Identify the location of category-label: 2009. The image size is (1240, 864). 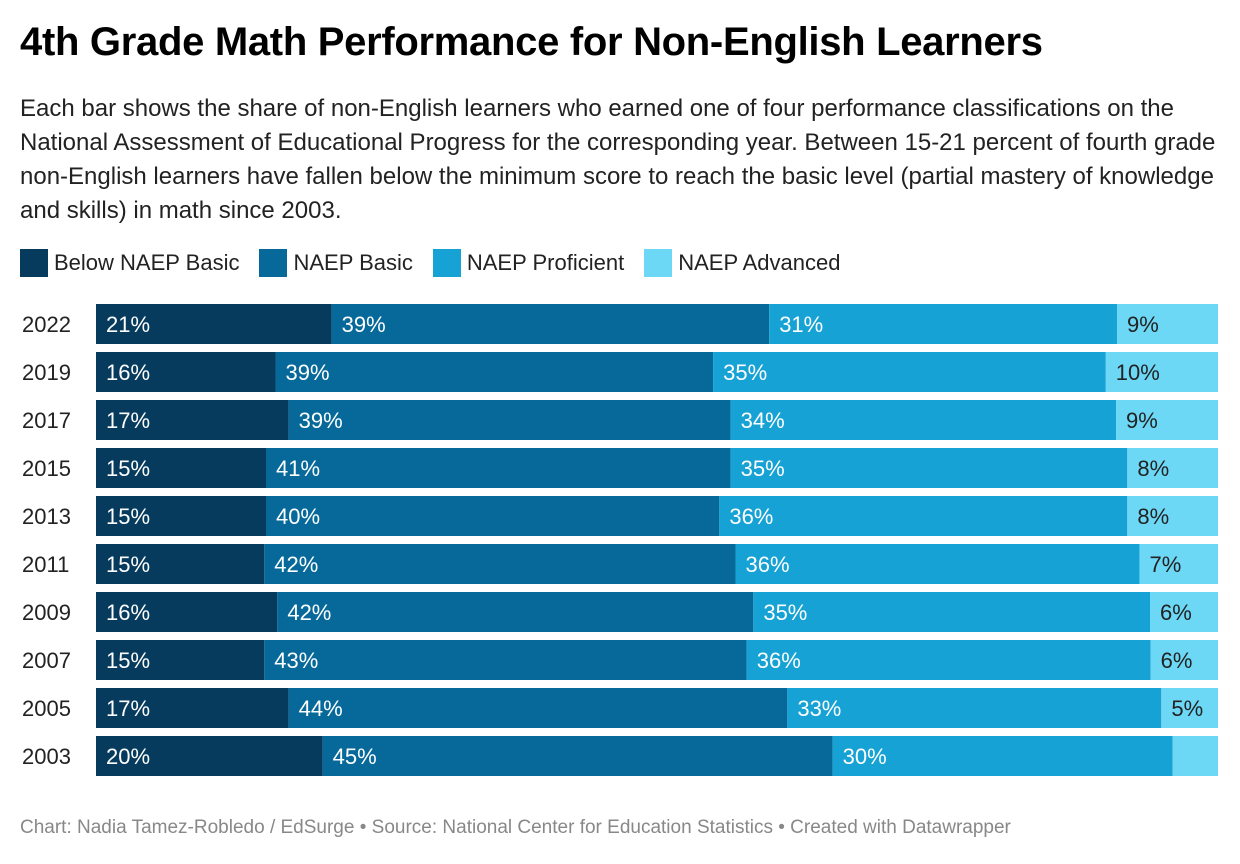
(46, 612).